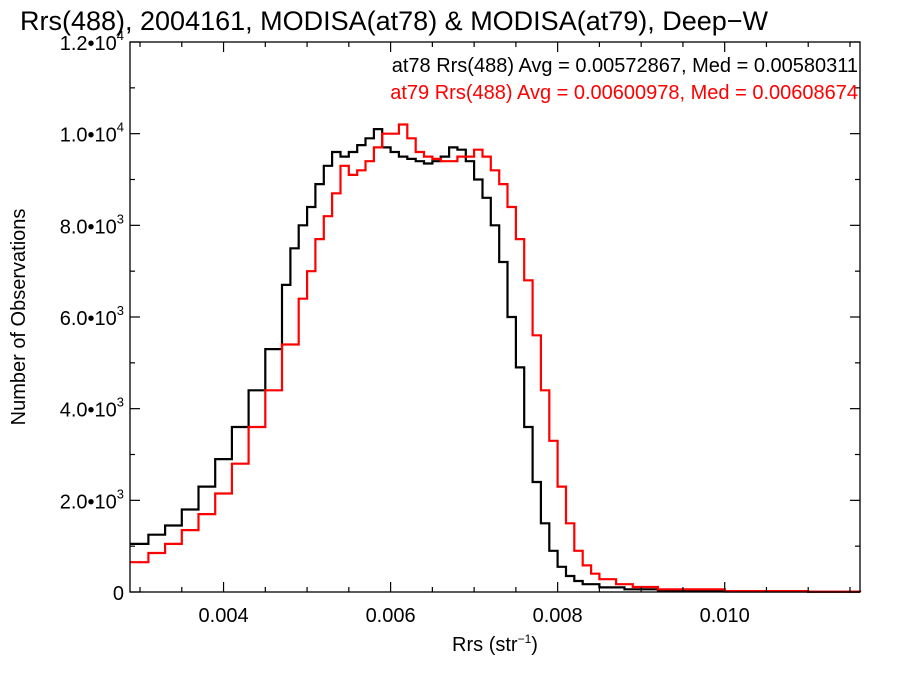 This screenshot has height=675, width=900. I want to click on x-tick-label: 0.010, so click(725, 616).